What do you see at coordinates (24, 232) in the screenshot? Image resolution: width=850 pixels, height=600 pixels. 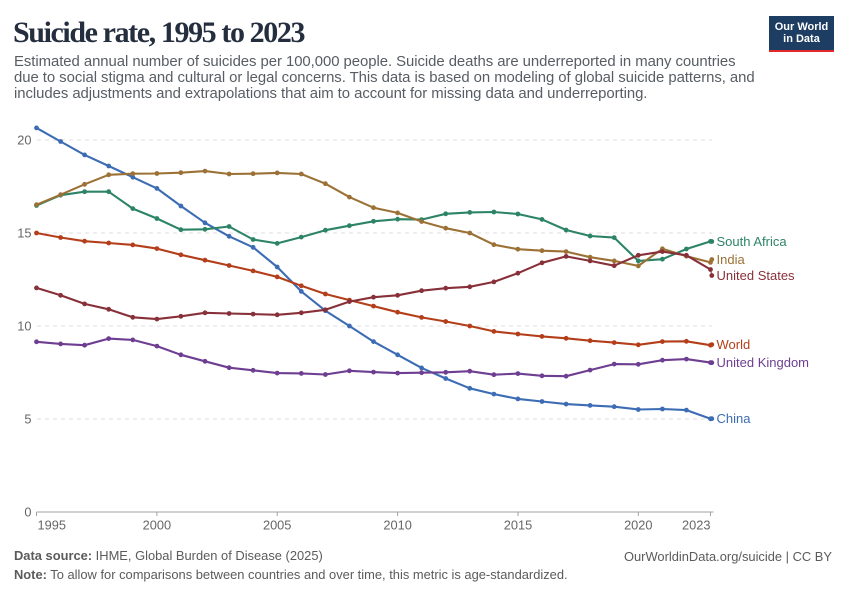 I see `svg-text: 15` at bounding box center [24, 232].